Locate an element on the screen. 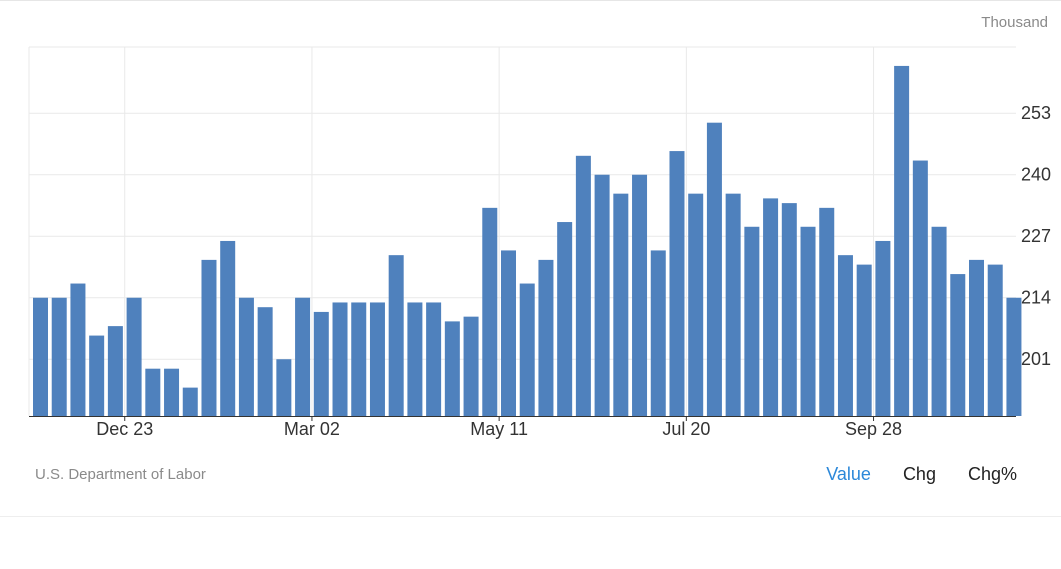 The height and width of the screenshot is (569, 1061). top-divider is located at coordinates (530, 0).